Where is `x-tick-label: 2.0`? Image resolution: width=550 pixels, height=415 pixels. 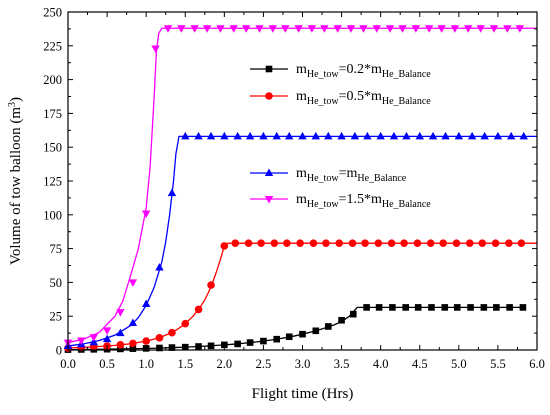 x-tick-label: 2.0 is located at coordinates (225, 364).